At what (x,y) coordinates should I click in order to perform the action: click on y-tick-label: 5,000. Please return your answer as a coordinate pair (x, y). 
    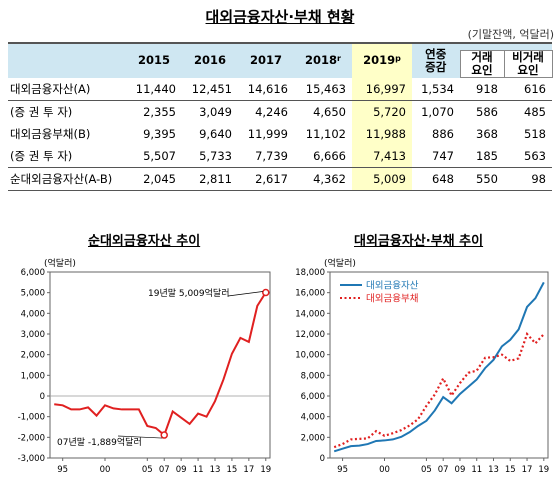
    Looking at the image, I should click on (33, 294).